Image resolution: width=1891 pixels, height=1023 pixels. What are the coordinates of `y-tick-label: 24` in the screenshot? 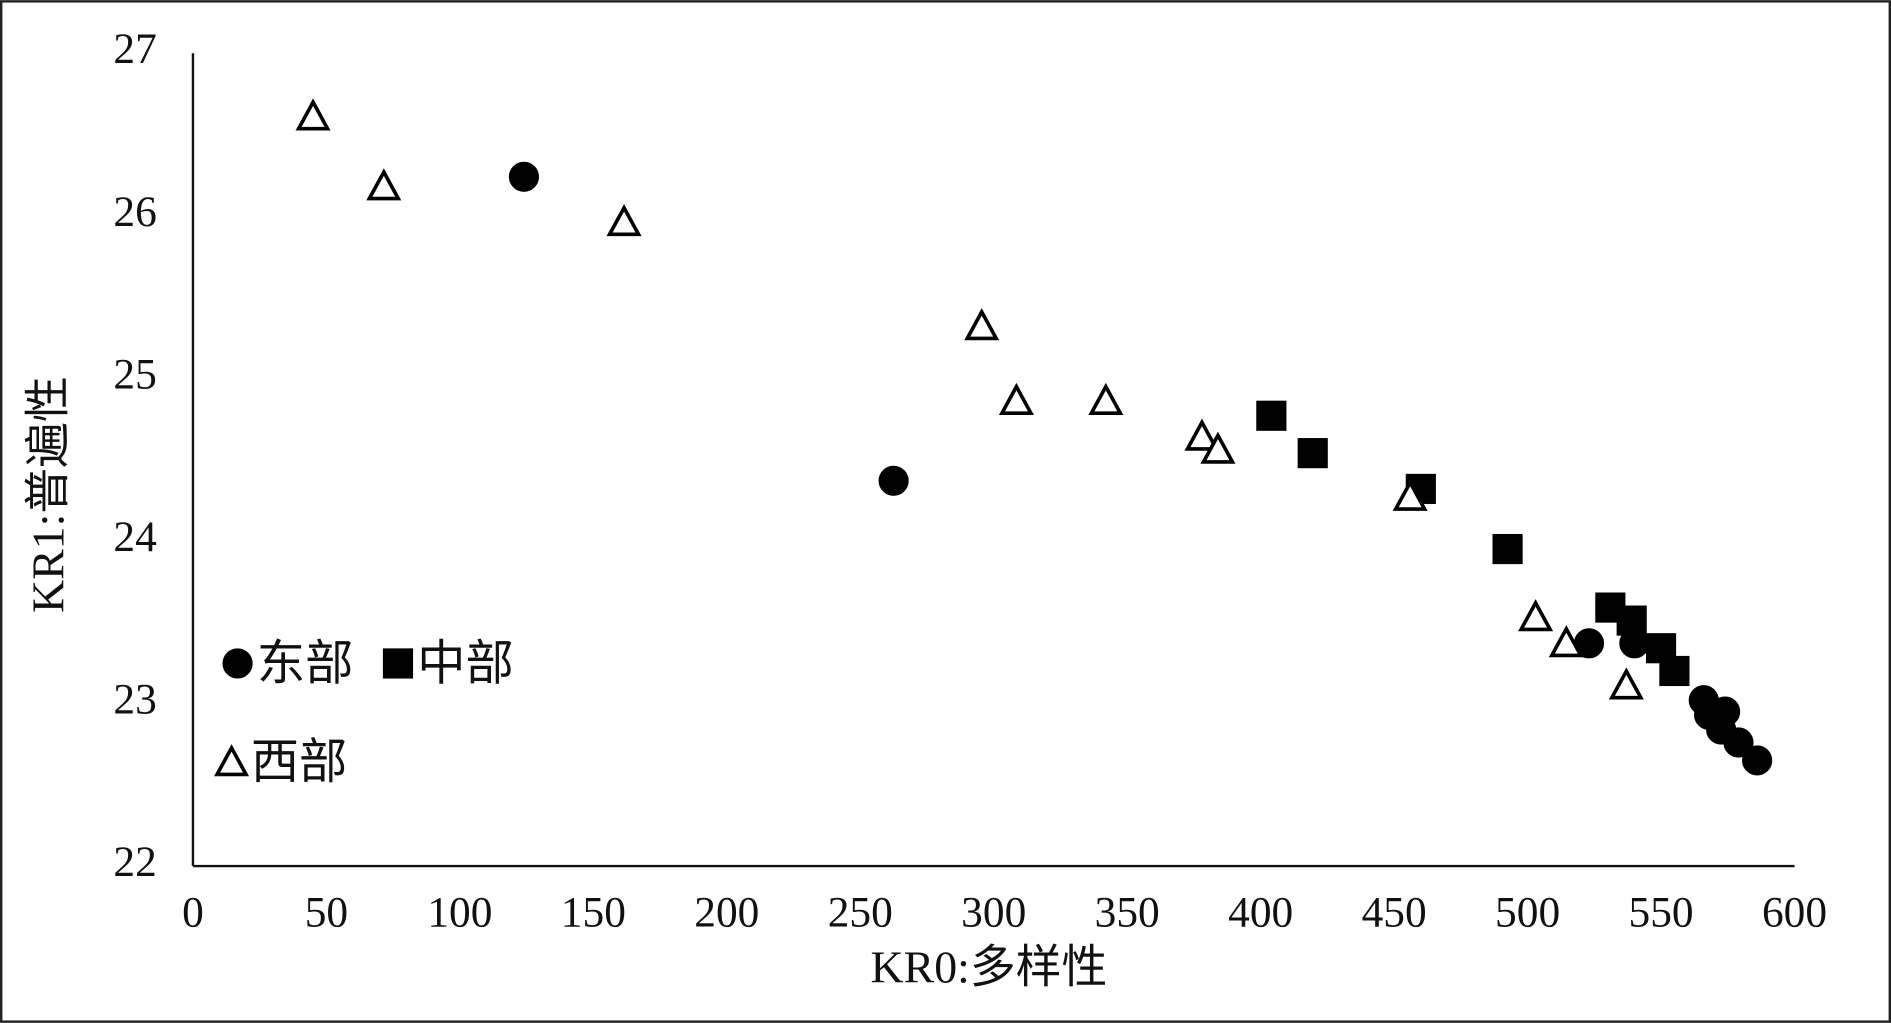 It's located at (135, 537).